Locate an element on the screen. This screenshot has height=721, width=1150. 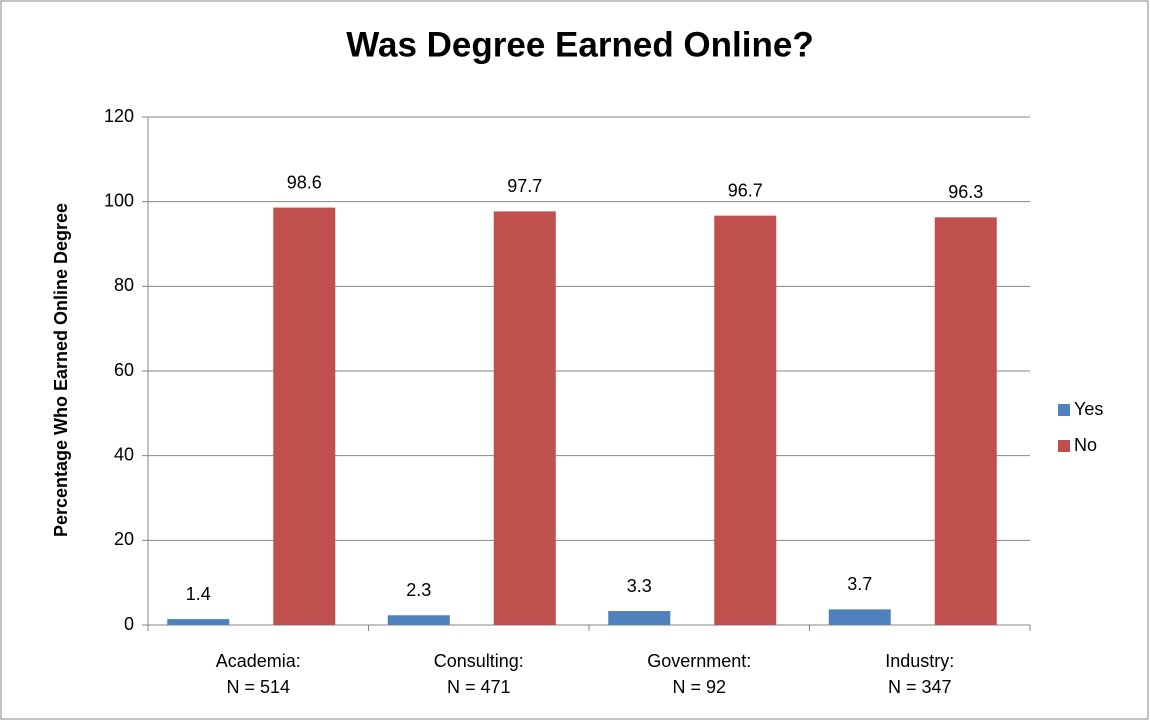
x-tick-label: Academia: is located at coordinates (258, 661).